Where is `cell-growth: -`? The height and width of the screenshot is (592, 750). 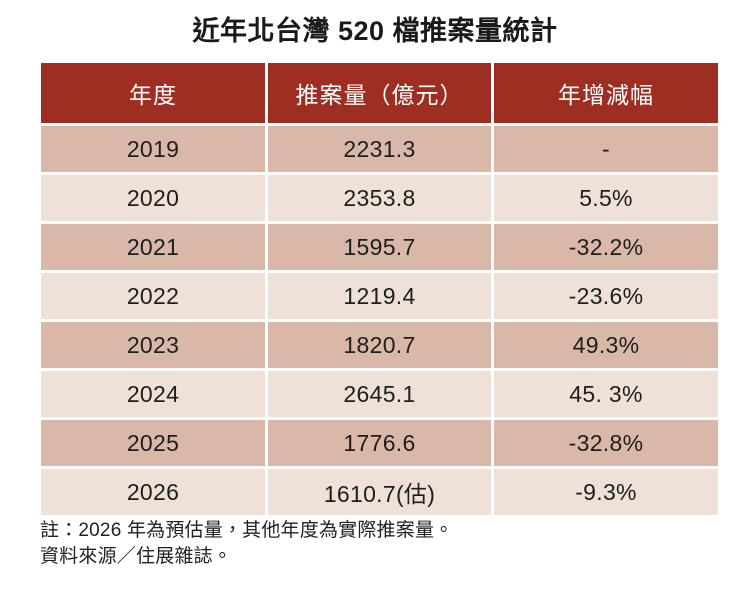 cell-growth: - is located at coordinates (606, 149).